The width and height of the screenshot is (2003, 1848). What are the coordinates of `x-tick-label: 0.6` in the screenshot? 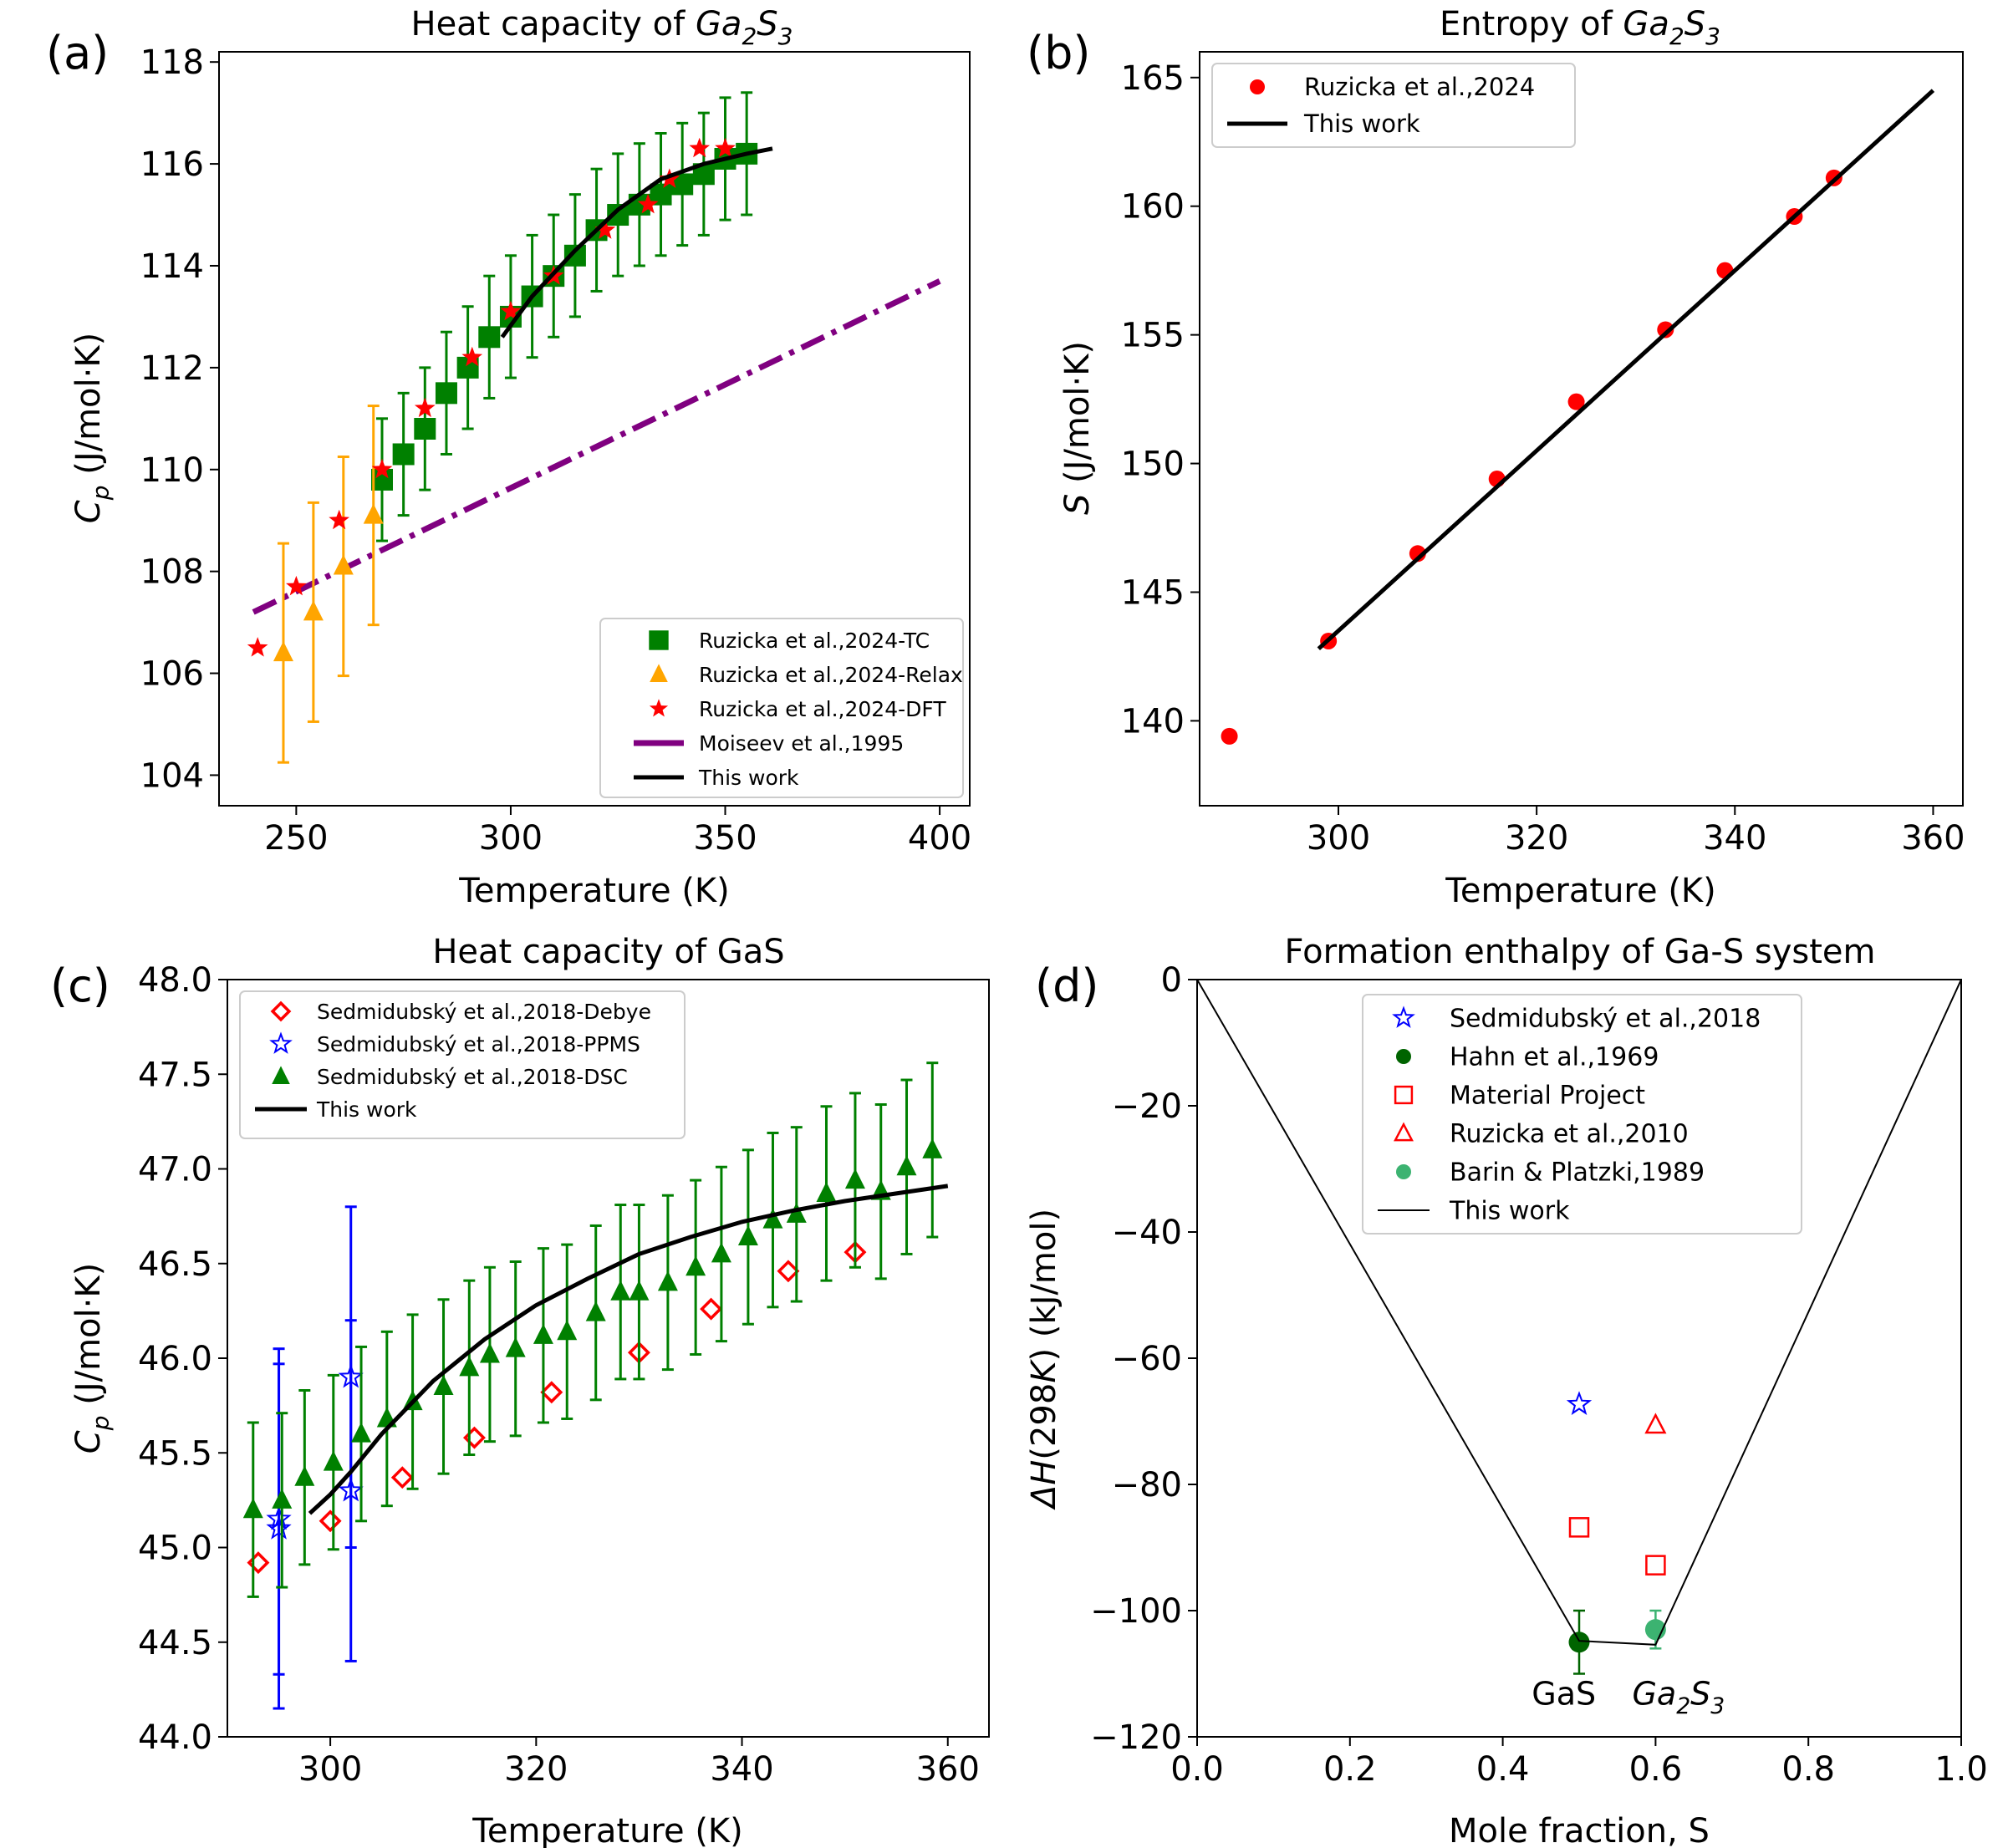 It's located at (1656, 1769).